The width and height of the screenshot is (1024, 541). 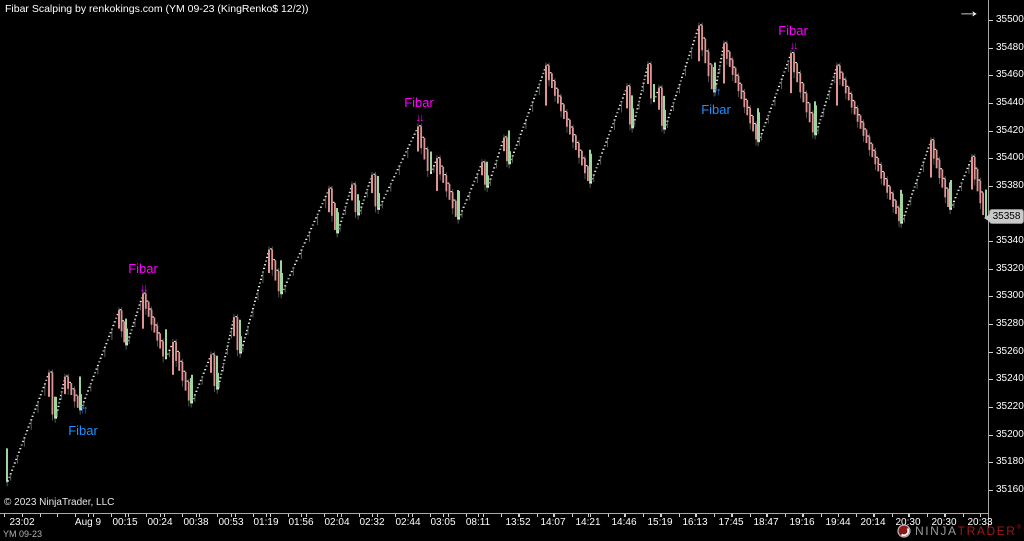 What do you see at coordinates (1010, 462) in the screenshot?
I see `price-axis-label: 35180` at bounding box center [1010, 462].